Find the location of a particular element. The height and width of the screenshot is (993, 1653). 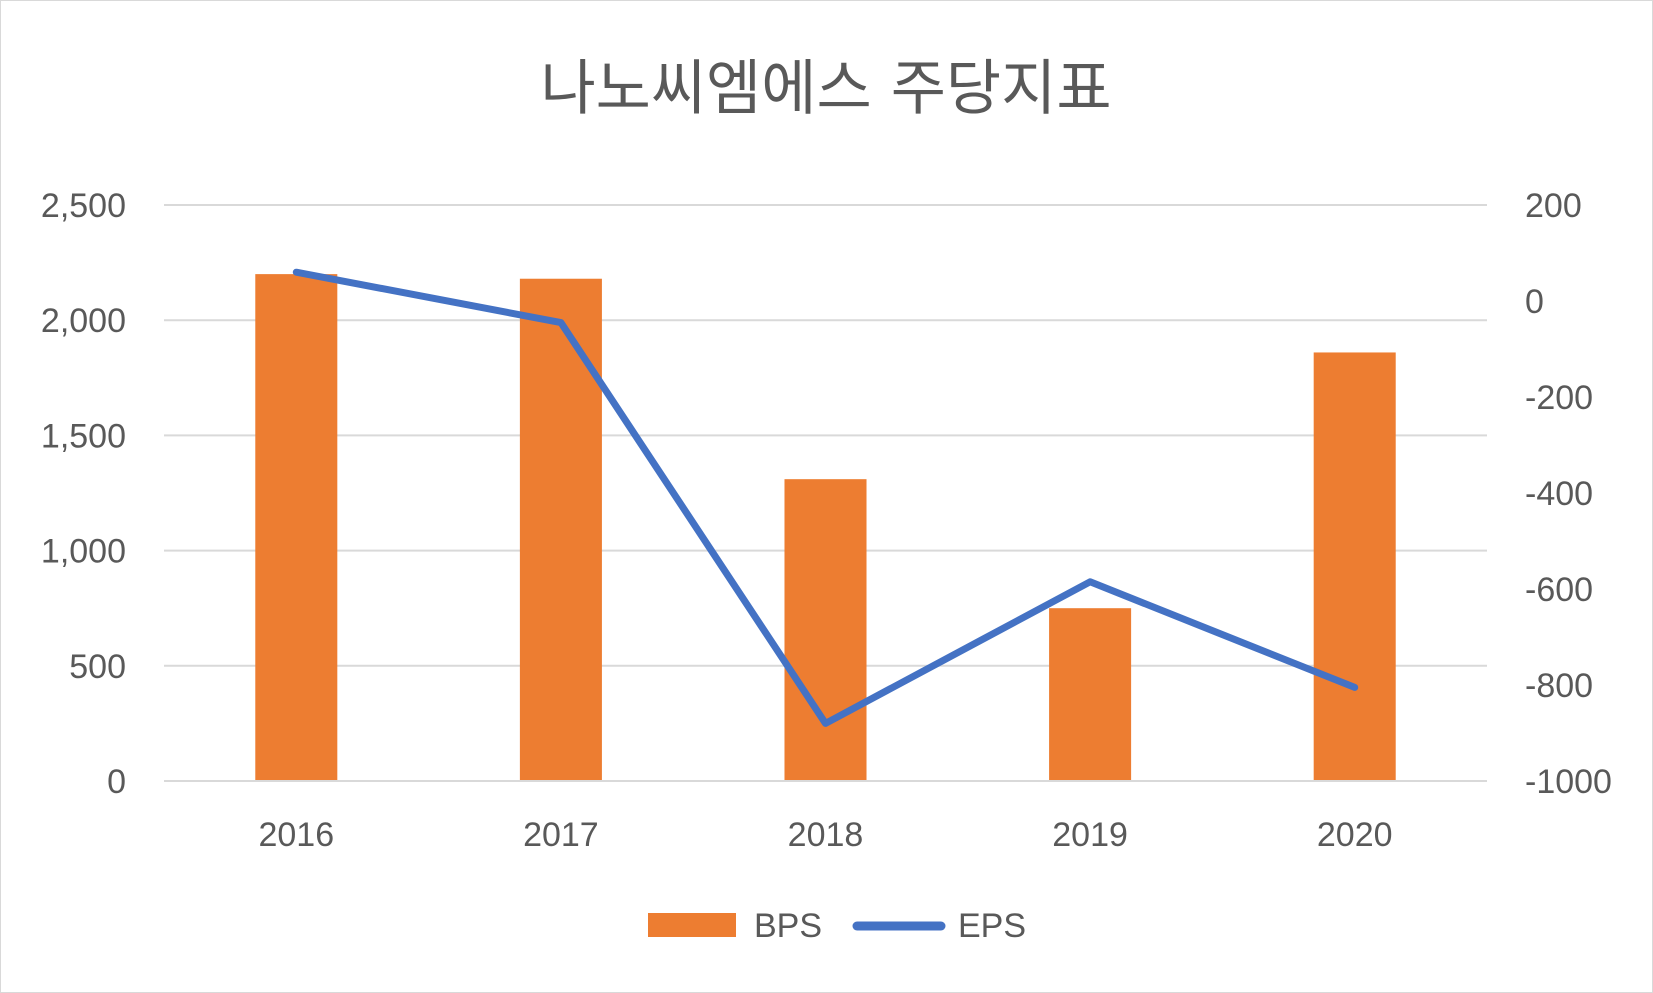

bps-bar-2018 is located at coordinates (825, 630).